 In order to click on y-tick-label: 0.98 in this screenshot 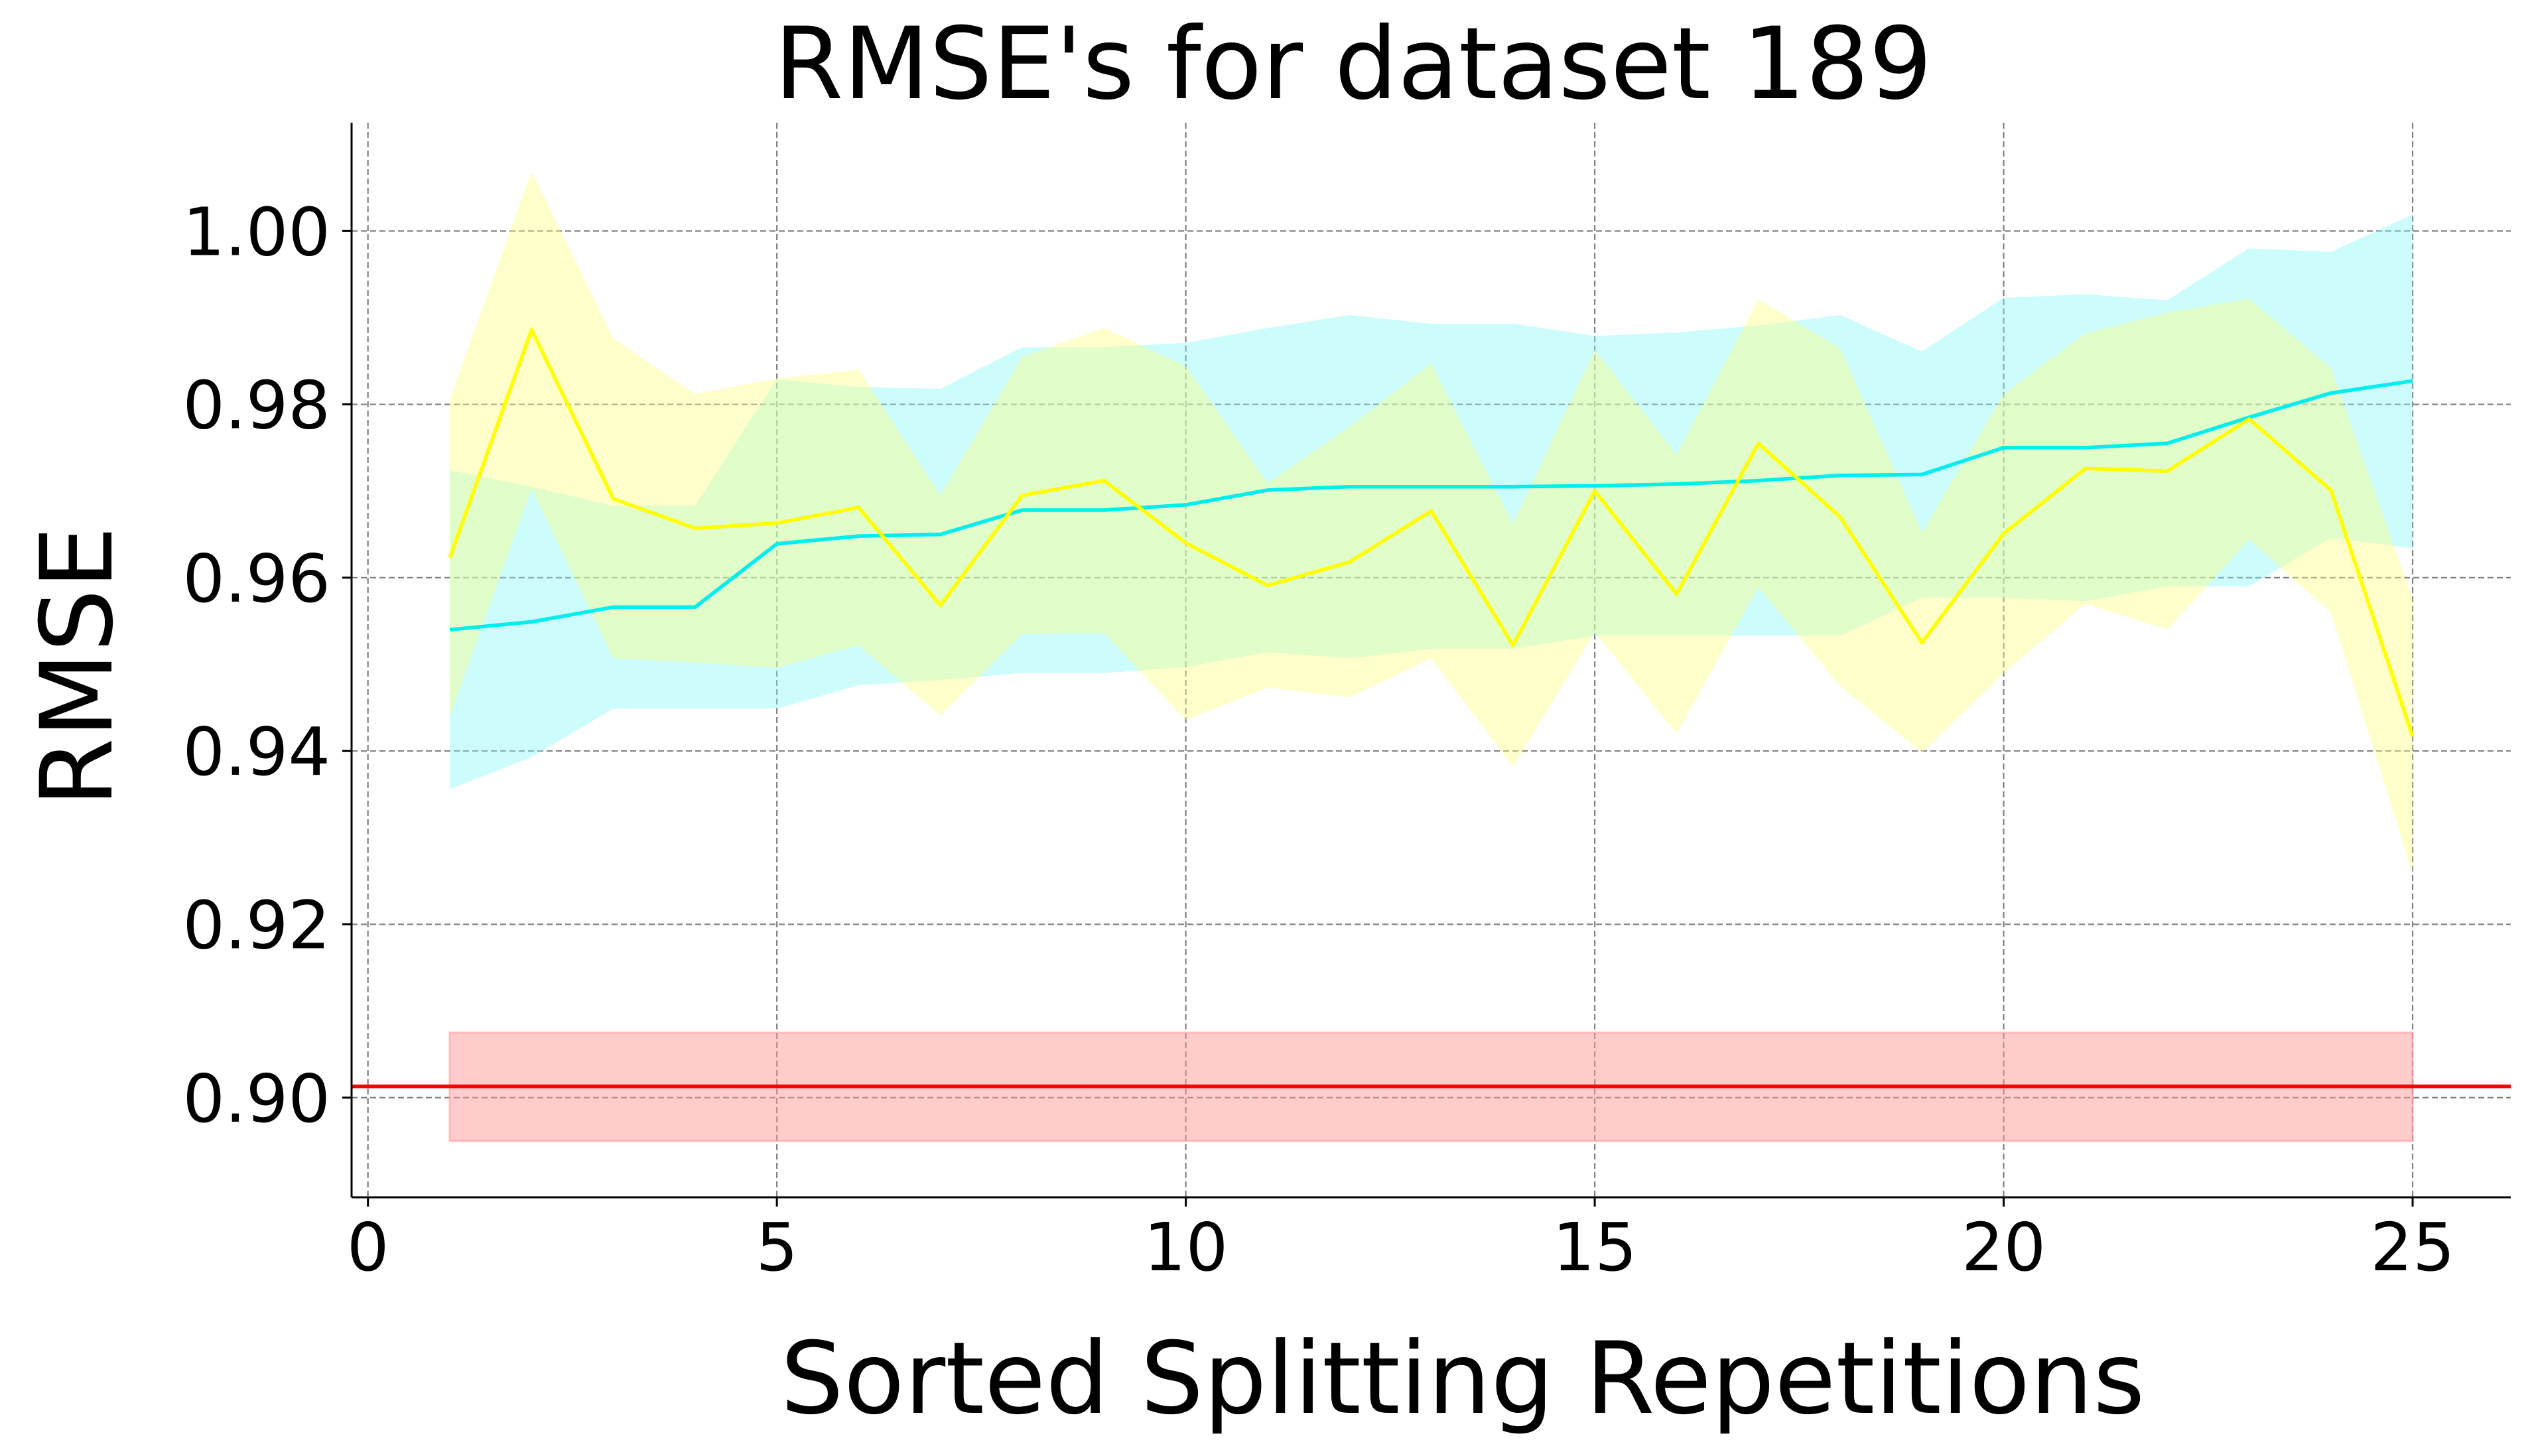, I will do `click(256, 405)`.